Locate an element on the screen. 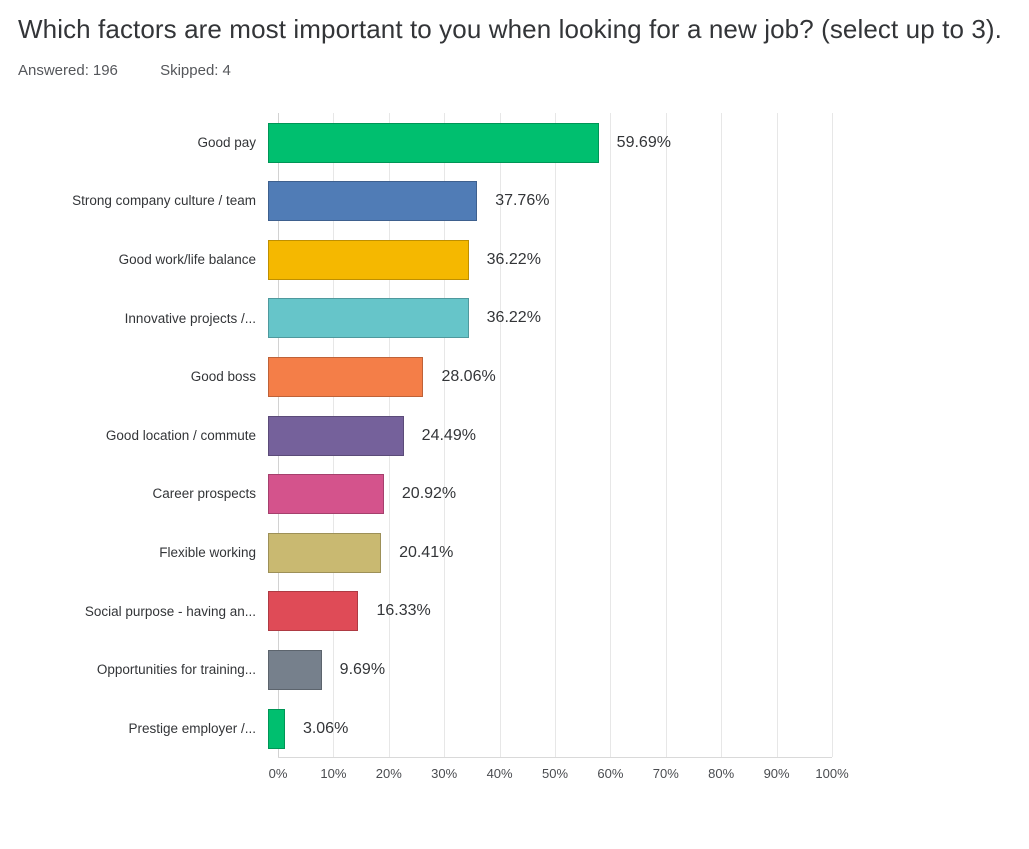 The image size is (1029, 849). x-axis: 0% 10% 20% 30% 40% 50% 60% 70% 80% 90% 100% is located at coordinates (559, 777).